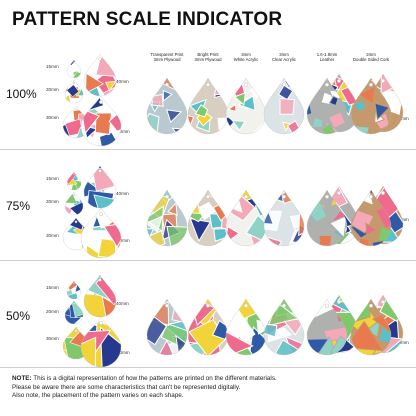 This screenshot has width=416, height=416. Describe the element at coordinates (52, 178) in the screenshot. I see `size-label-15mm: 15mm` at that location.